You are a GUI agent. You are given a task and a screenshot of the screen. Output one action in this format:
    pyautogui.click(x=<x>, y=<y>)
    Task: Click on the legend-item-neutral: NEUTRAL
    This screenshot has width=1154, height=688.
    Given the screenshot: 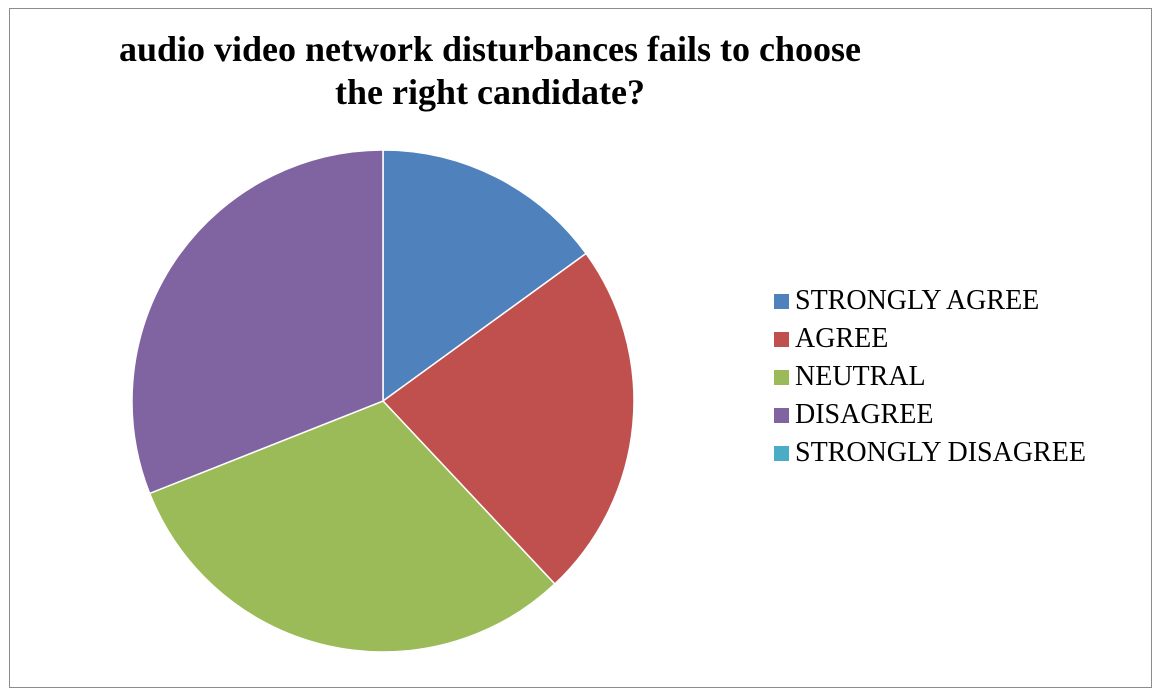 What is the action you would take?
    pyautogui.click(x=930, y=377)
    